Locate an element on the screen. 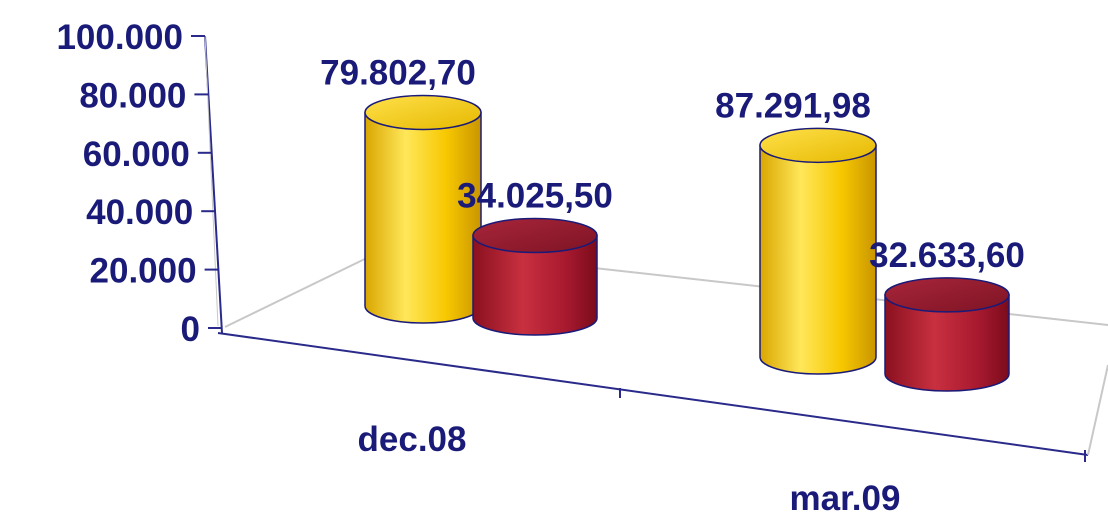  y-ticks: 0 20.000 40.000 60.000 80.000 100.000 is located at coordinates (139, 183).